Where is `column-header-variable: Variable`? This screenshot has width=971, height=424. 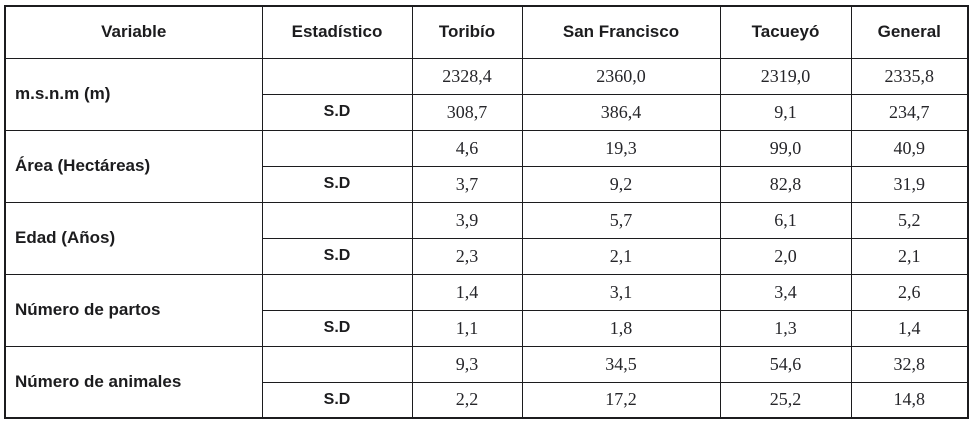 column-header-variable: Variable is located at coordinates (133, 32).